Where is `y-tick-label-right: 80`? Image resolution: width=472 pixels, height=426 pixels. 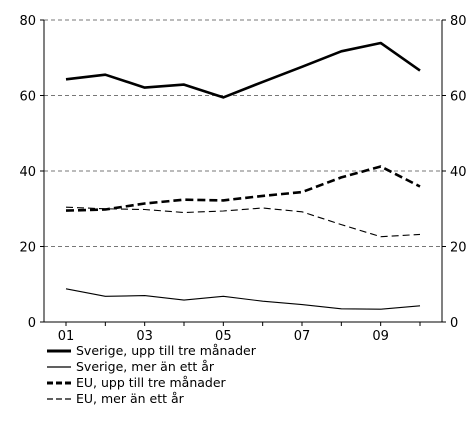
y-tick-label-right: 80 is located at coordinates (458, 21).